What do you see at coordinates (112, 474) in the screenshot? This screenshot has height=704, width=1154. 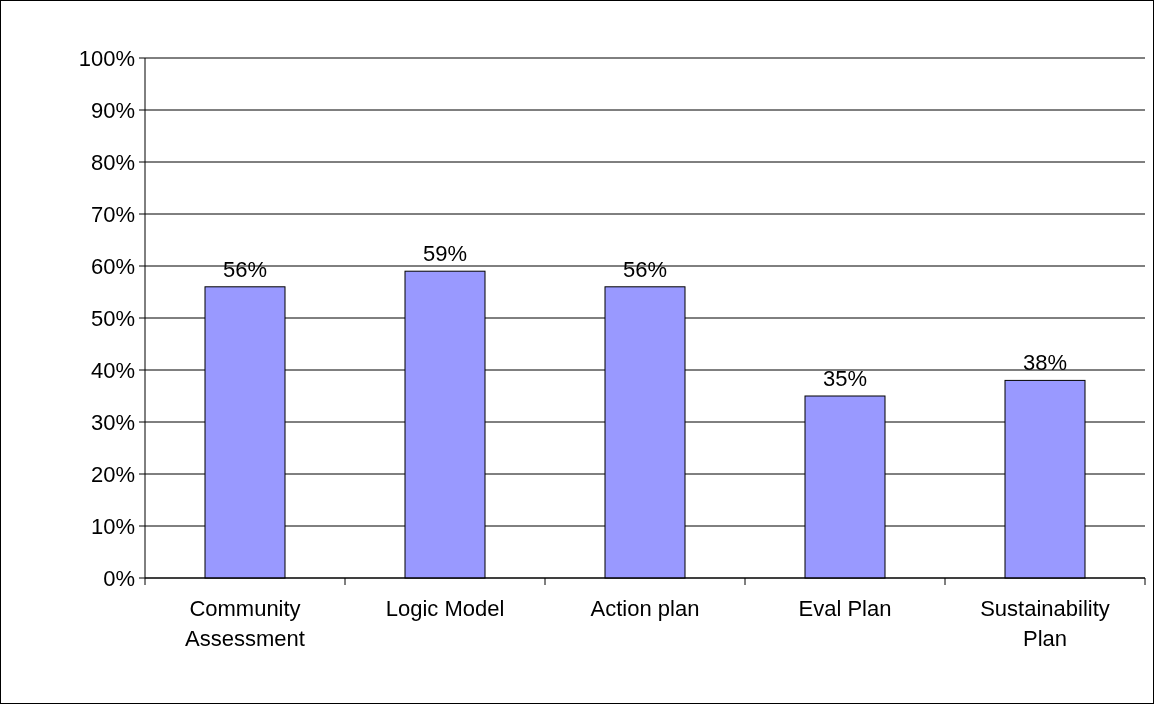 I see `y-tick-label: 20%` at bounding box center [112, 474].